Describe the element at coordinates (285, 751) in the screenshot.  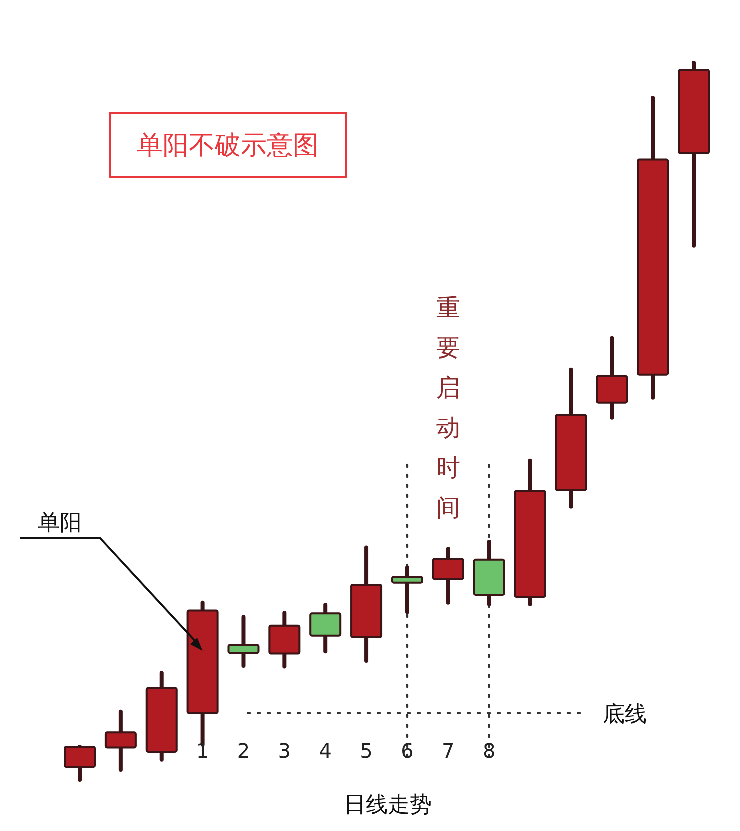
I see `x-tick-label: 3` at that location.